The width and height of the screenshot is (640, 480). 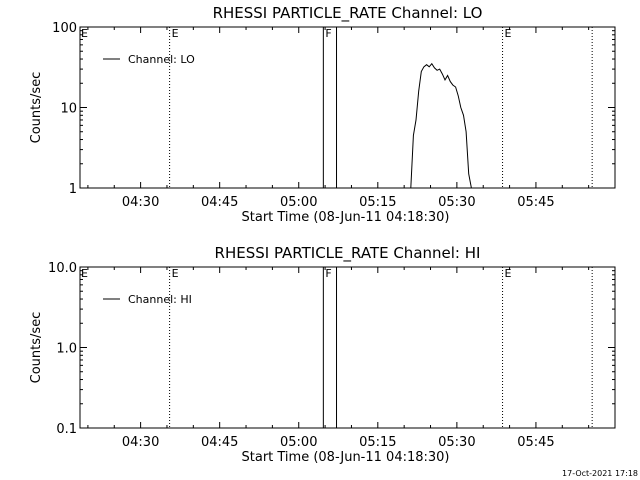 I want to click on y-tick-label: 1, so click(x=73, y=189).